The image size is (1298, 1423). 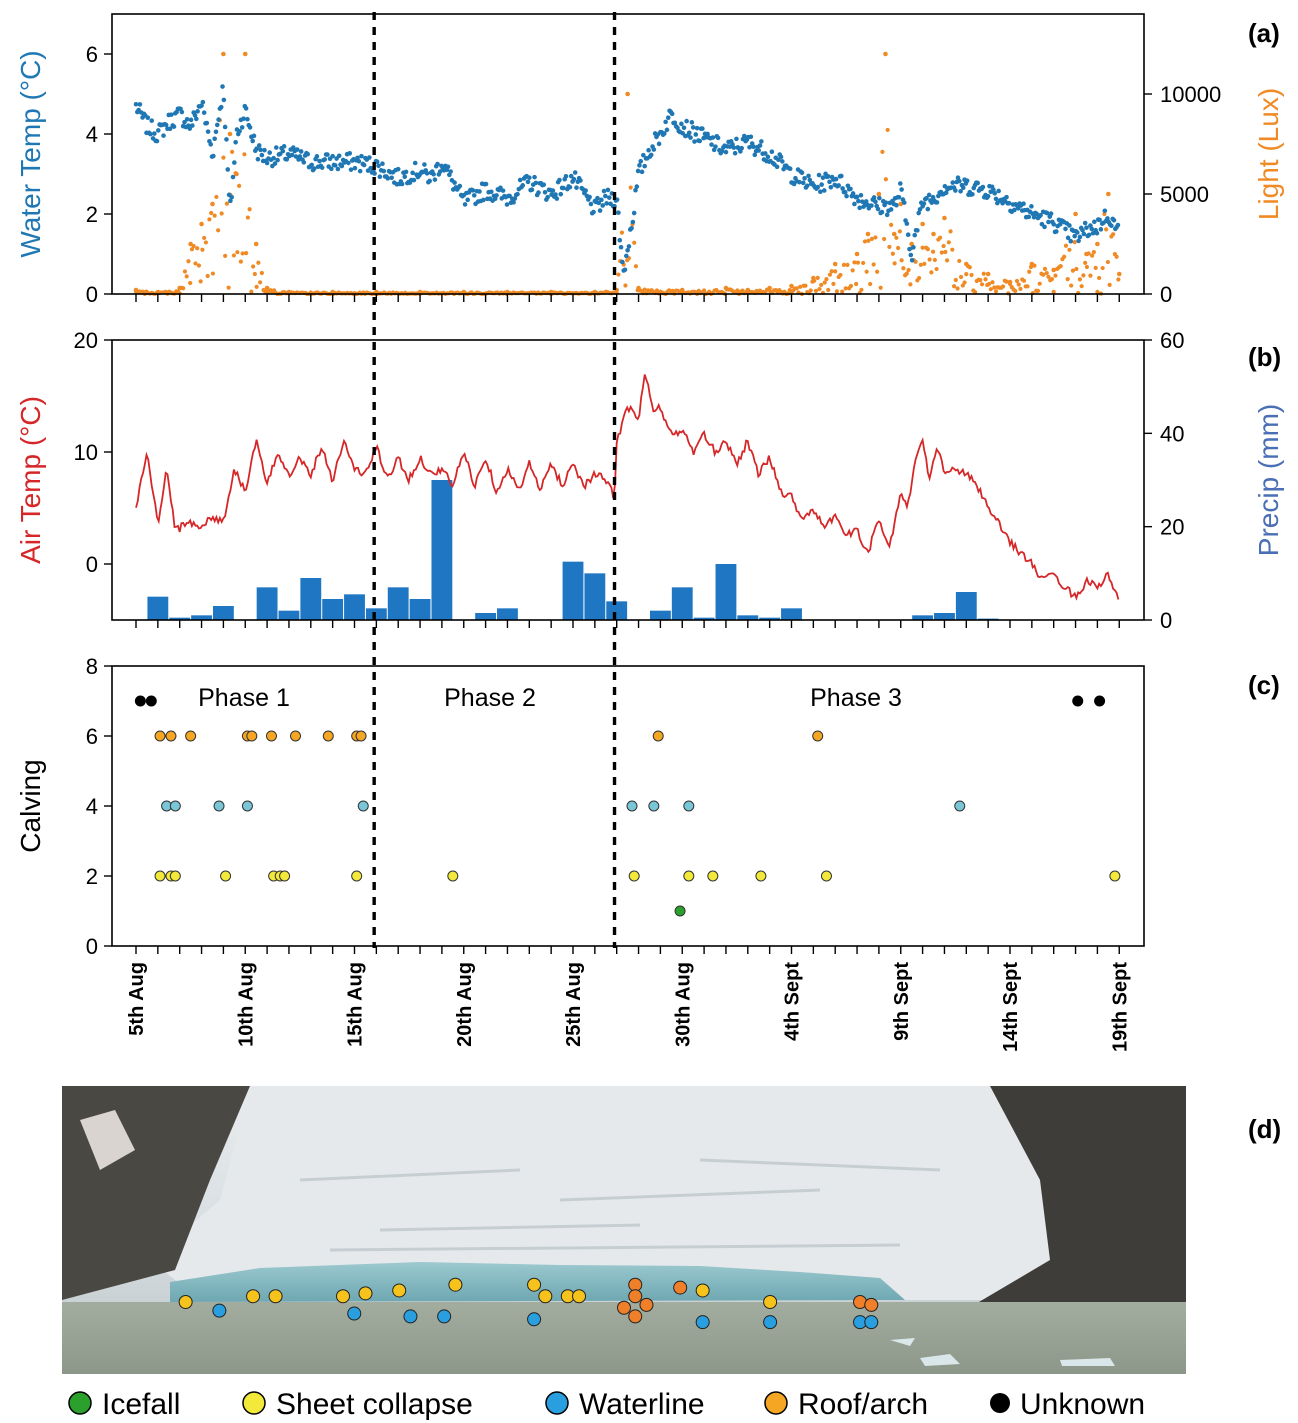 I want to click on date-tick-label: 20th Aug, so click(x=465, y=1004).